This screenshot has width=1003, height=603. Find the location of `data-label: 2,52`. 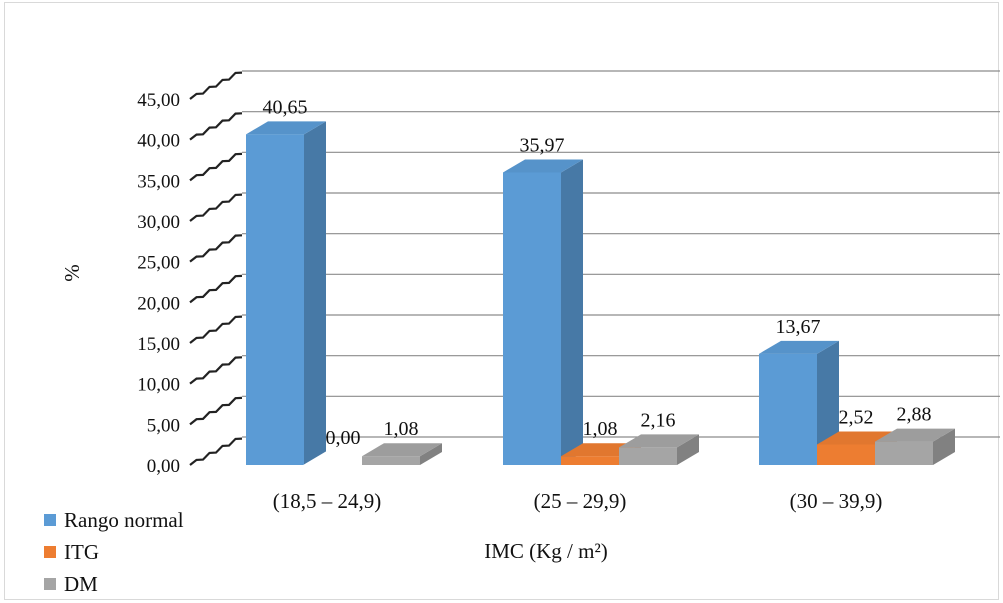

data-label: 2,52 is located at coordinates (856, 418).